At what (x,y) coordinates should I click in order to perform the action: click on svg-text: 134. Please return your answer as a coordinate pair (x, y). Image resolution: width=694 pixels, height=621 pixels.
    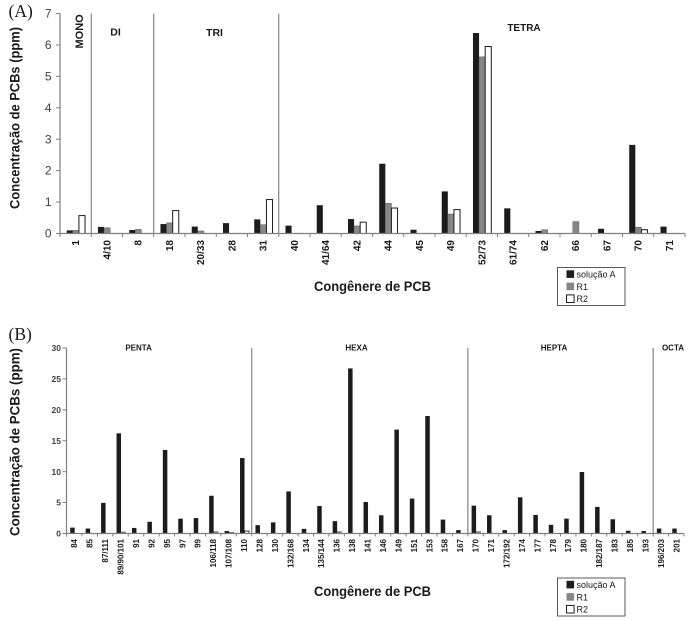
    Looking at the image, I should click on (306, 545).